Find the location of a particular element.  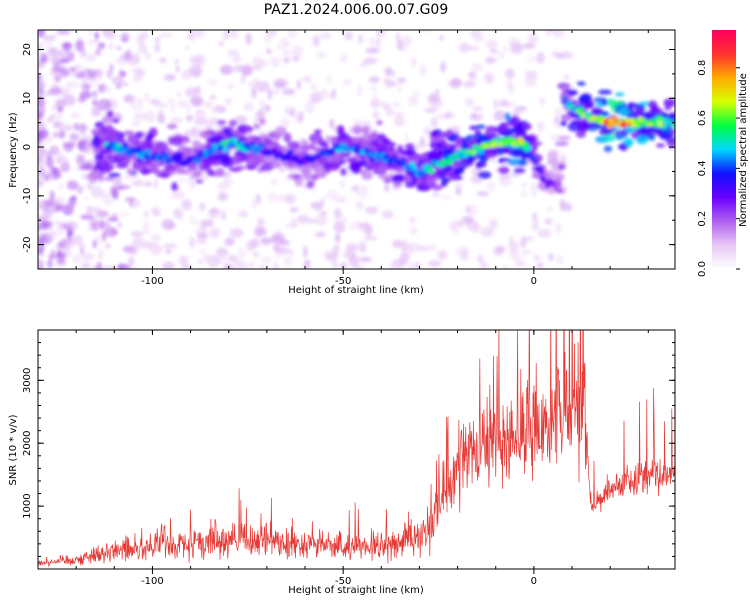

spectrogram-y-tick-label: 0 is located at coordinates (27, 147).